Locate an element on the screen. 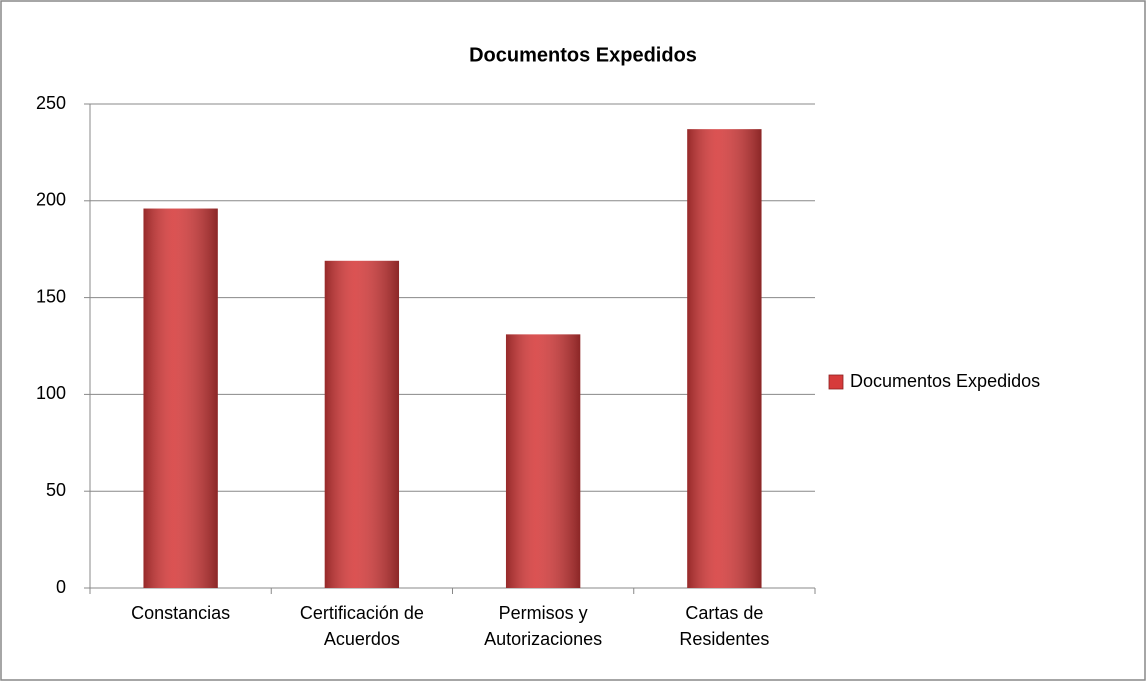  y-tick-label: 50 is located at coordinates (56, 490).